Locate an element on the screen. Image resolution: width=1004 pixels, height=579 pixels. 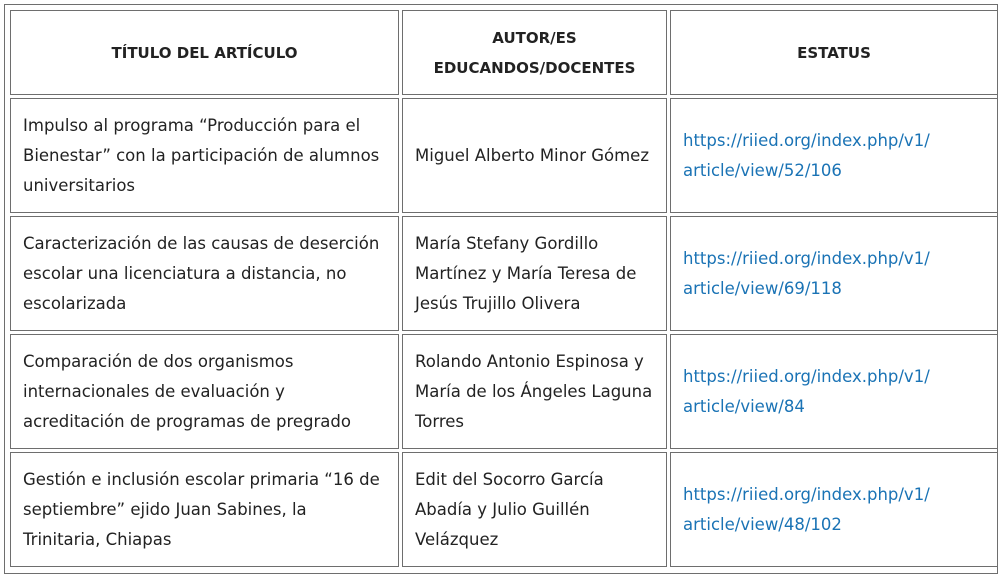
header-estatus: ESTATUS is located at coordinates (834, 52).